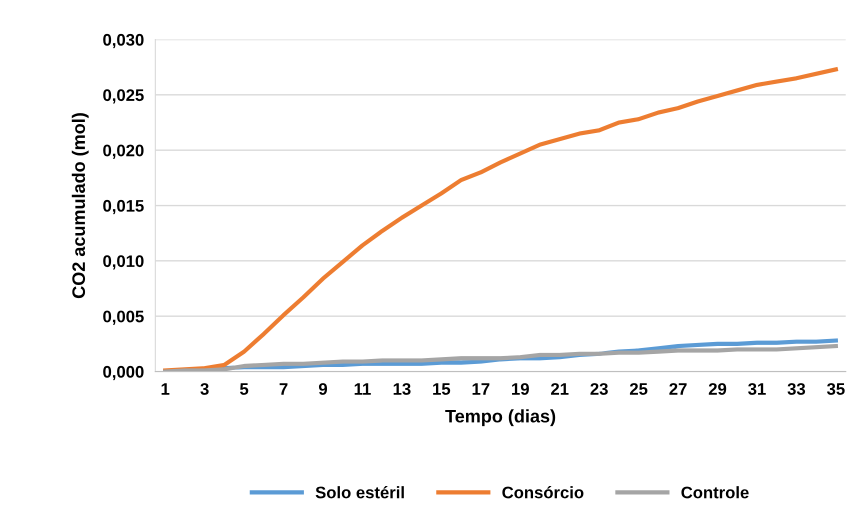 The height and width of the screenshot is (527, 863). I want to click on y-tick-label: 0,005, so click(123, 317).